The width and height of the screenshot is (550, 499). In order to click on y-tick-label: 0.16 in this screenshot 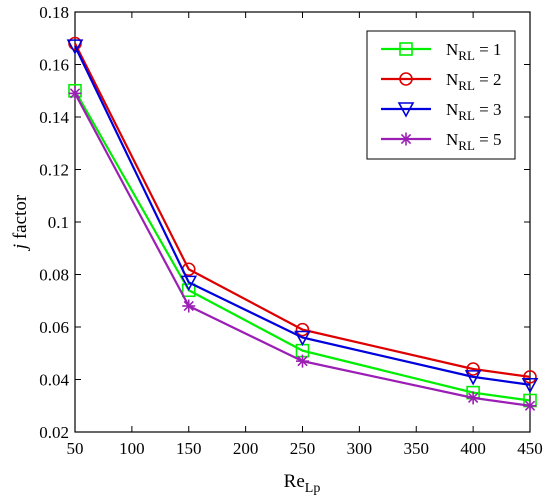, I will do `click(54, 65)`.